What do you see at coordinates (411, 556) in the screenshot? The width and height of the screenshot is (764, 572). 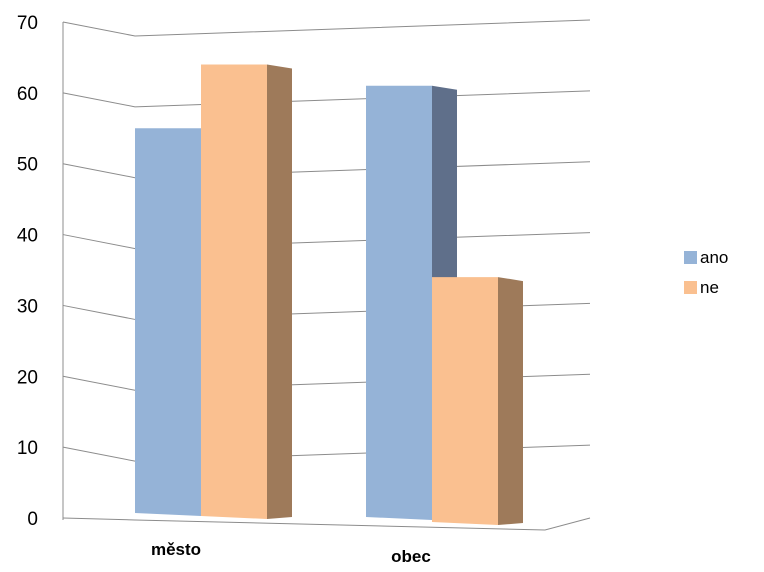 I see `x-category-label: obec` at bounding box center [411, 556].